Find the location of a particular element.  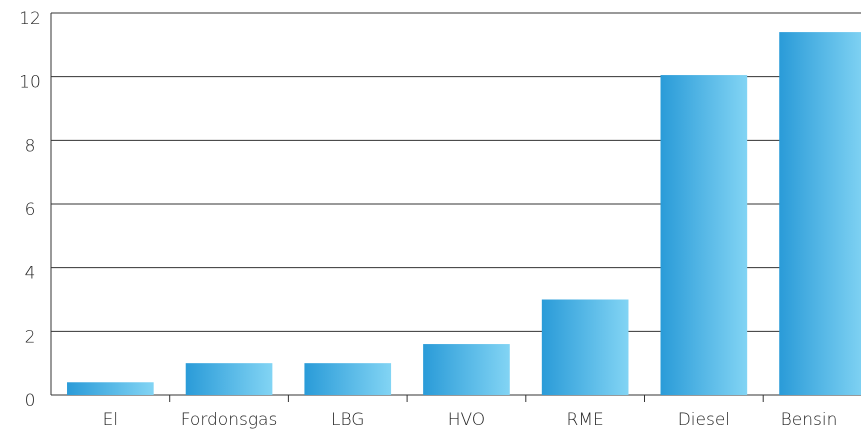

x-tick-label: LBG is located at coordinates (347, 420).